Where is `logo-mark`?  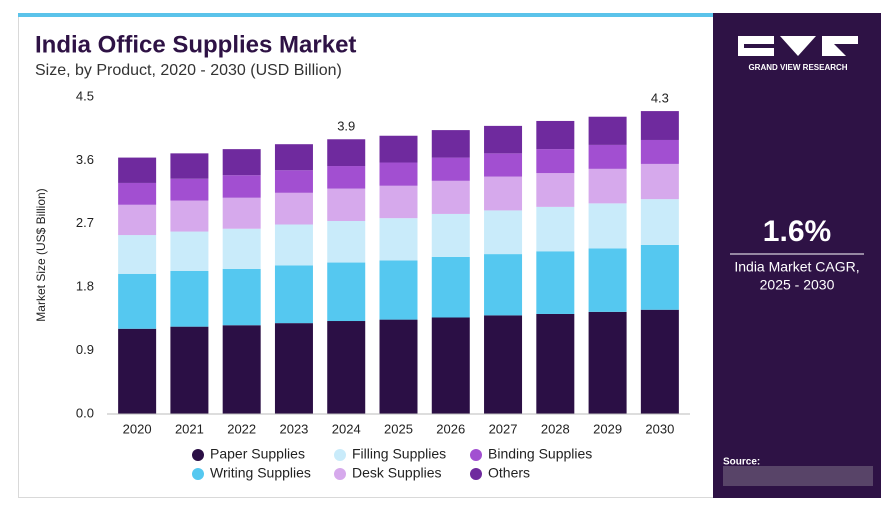
logo-mark is located at coordinates (798, 46).